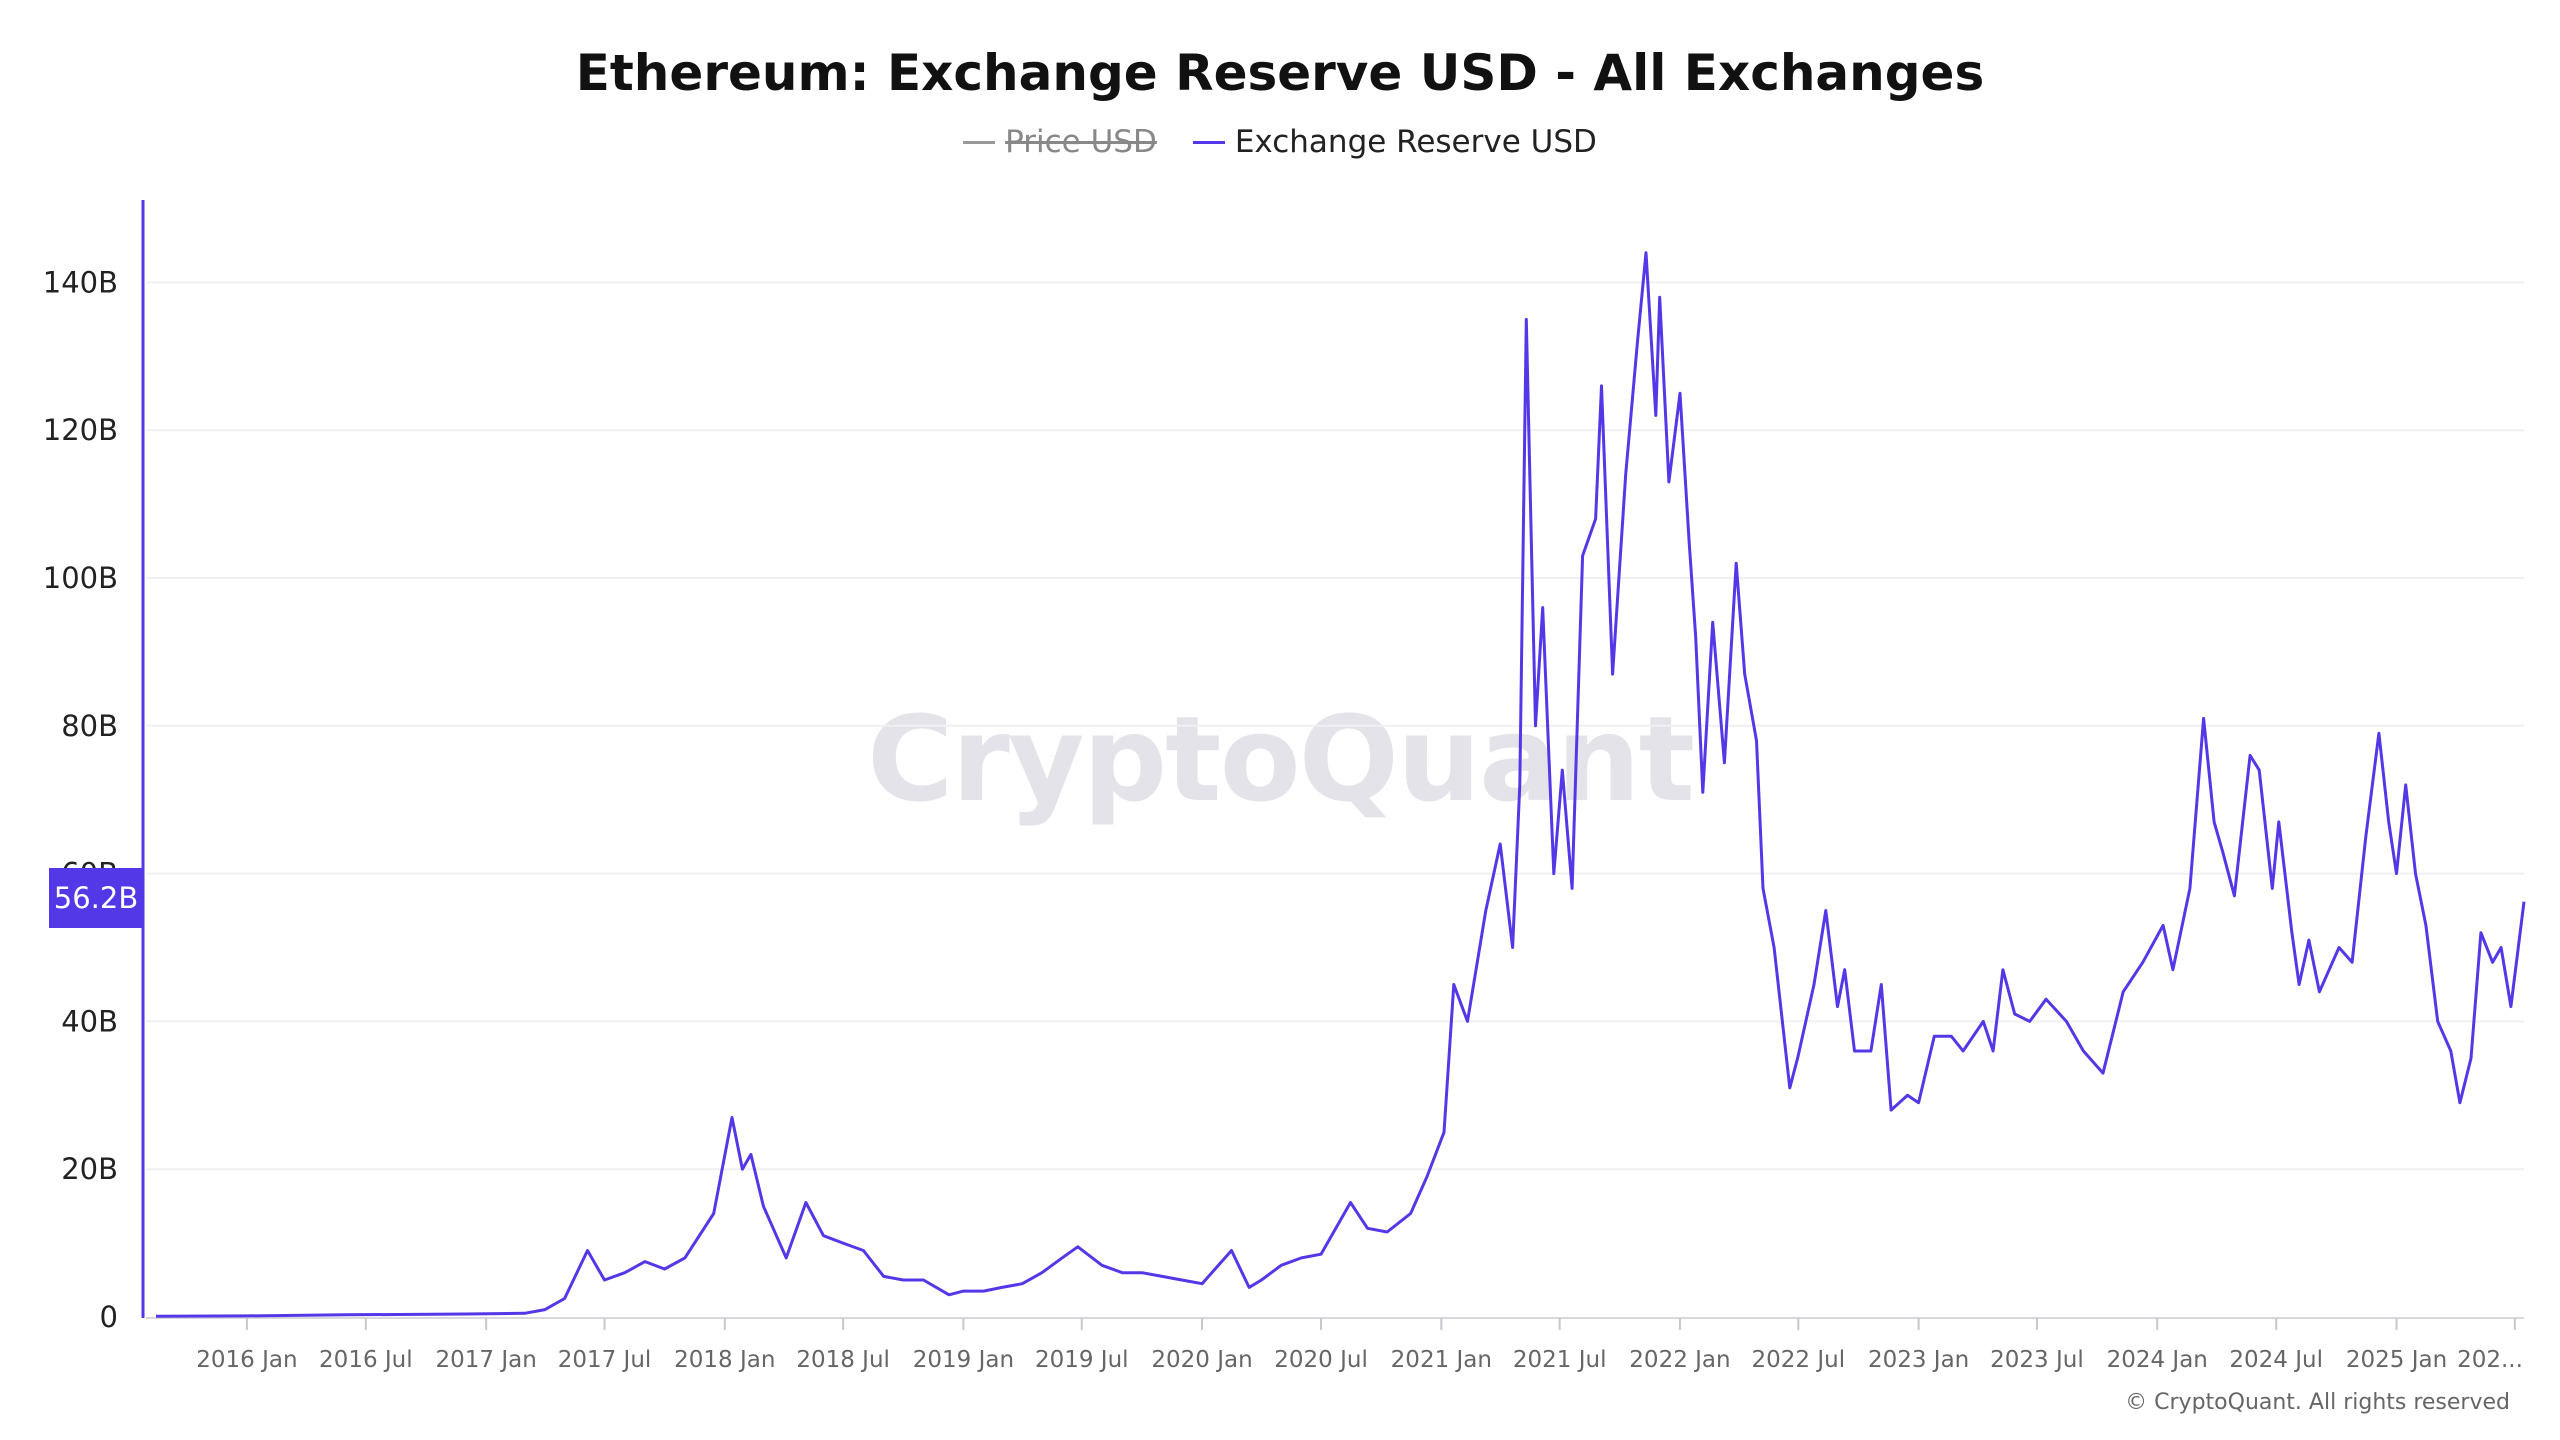 This screenshot has height=1440, width=2560. What do you see at coordinates (80, 430) in the screenshot?
I see `y-tick-label: 120B` at bounding box center [80, 430].